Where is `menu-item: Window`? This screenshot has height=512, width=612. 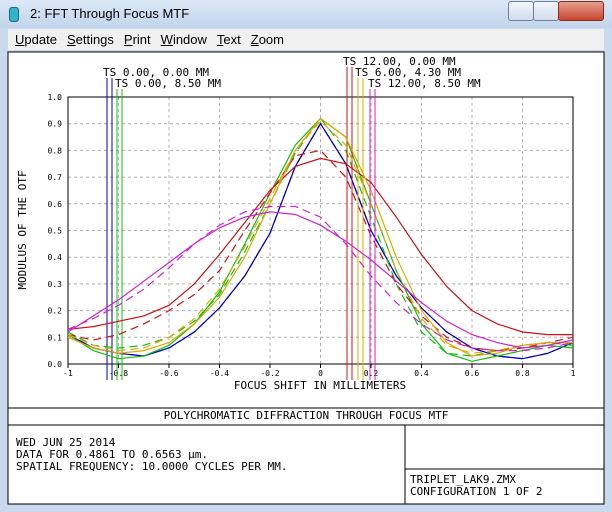 menu-item: Window is located at coordinates (183, 39).